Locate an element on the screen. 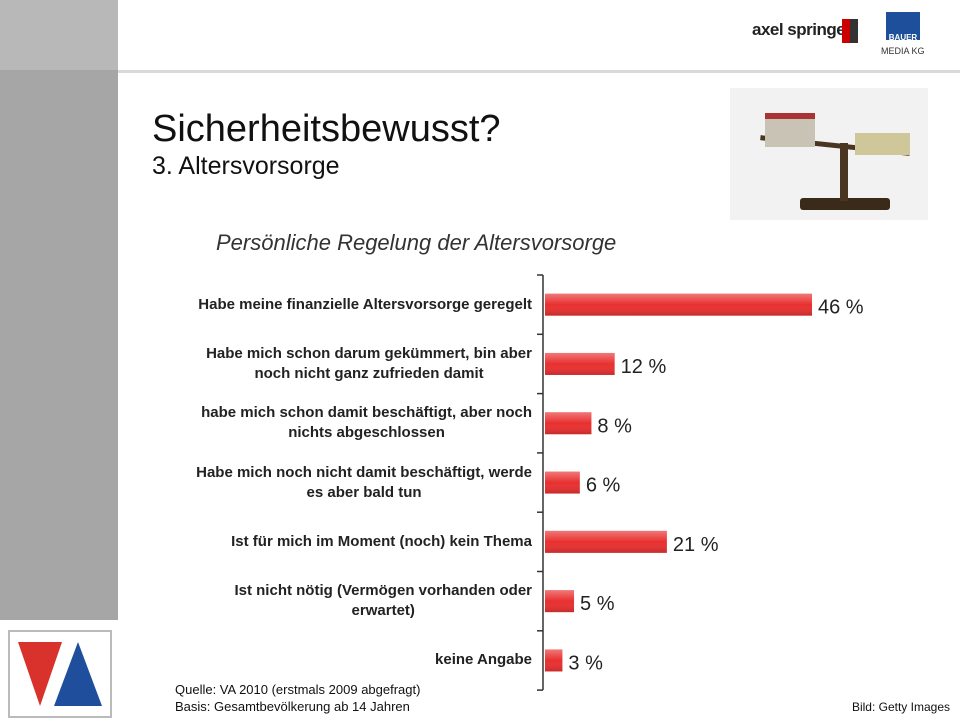 The height and width of the screenshot is (720, 960). image-post is located at coordinates (844, 172).